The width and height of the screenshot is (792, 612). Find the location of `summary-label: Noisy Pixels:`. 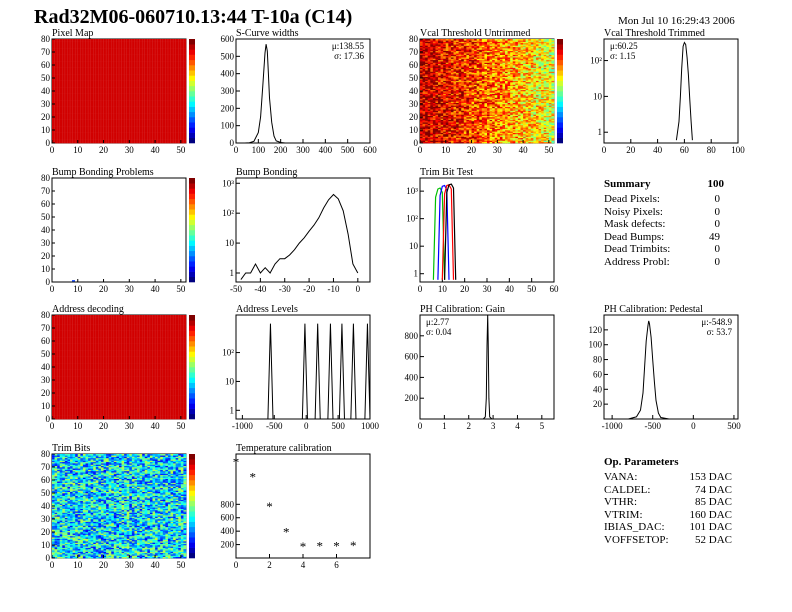

summary-label: Noisy Pixels: is located at coordinates (633, 211).